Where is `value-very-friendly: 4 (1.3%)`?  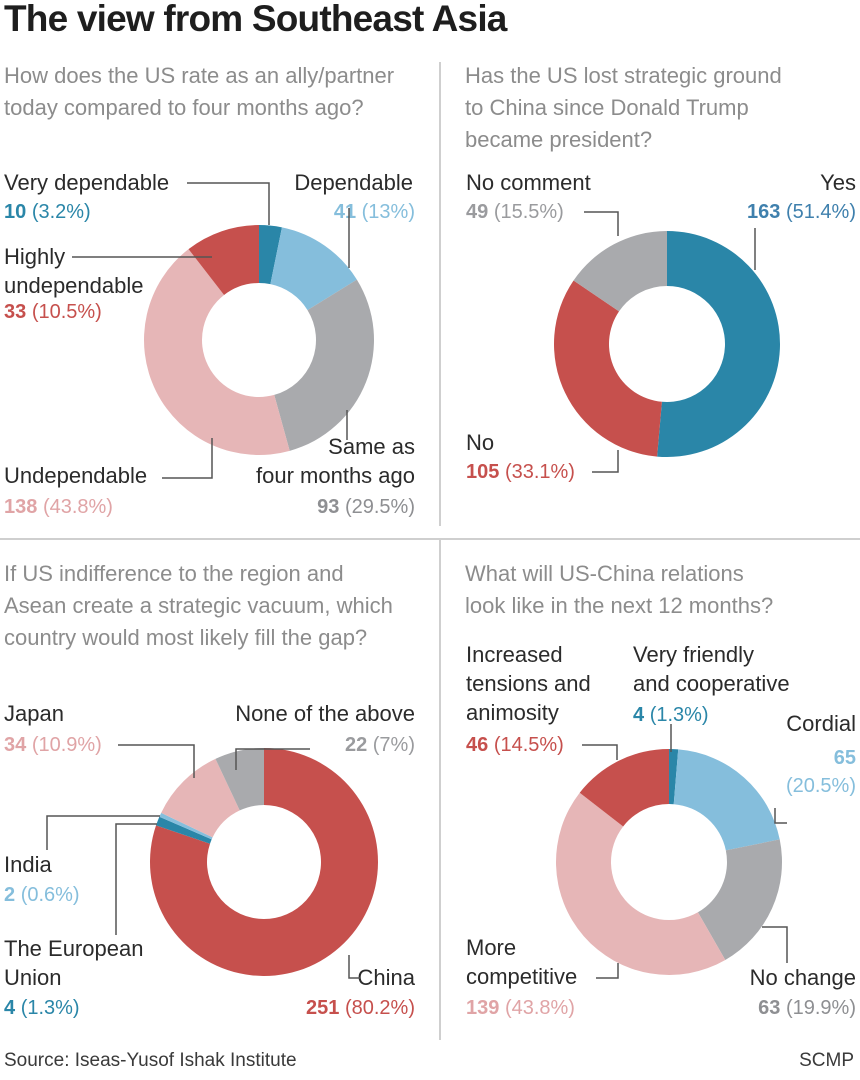
value-very-friendly: 4 (1.3%) is located at coordinates (671, 715).